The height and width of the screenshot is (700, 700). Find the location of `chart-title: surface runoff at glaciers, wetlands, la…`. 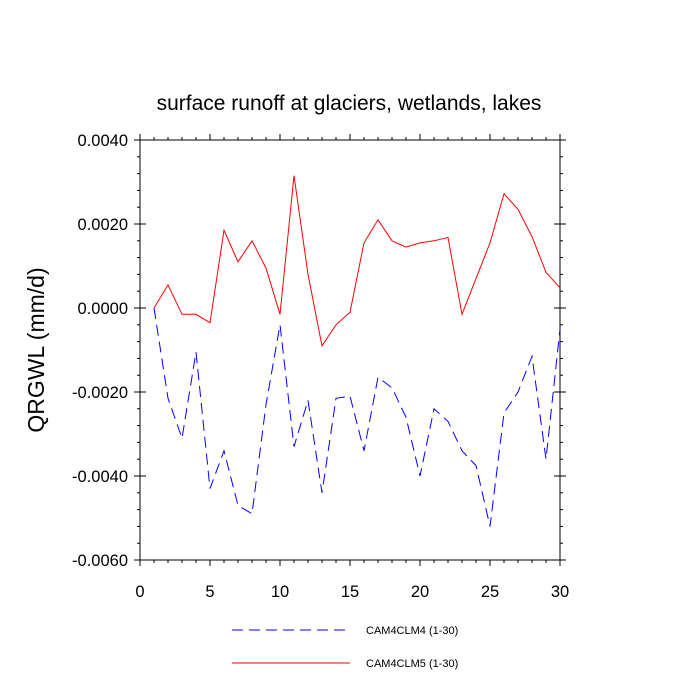

chart-title: surface runoff at glaciers, wetlands, la… is located at coordinates (349, 103).